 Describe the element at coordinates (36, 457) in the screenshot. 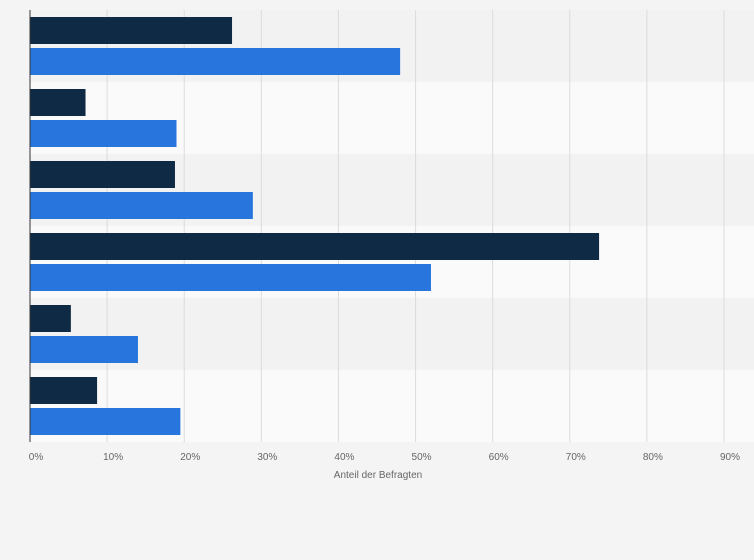

I see `x-tick-label-0: 0%` at that location.